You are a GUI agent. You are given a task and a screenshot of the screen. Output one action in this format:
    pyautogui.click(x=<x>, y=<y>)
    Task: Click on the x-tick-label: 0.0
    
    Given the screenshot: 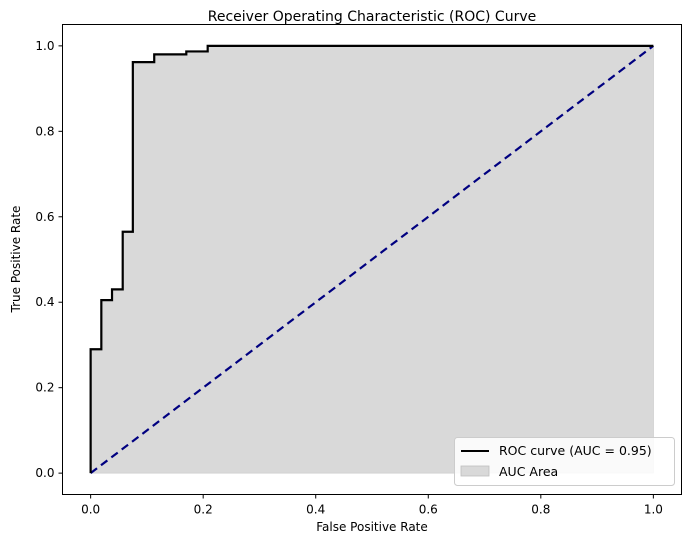 What is the action you would take?
    pyautogui.click(x=90, y=510)
    